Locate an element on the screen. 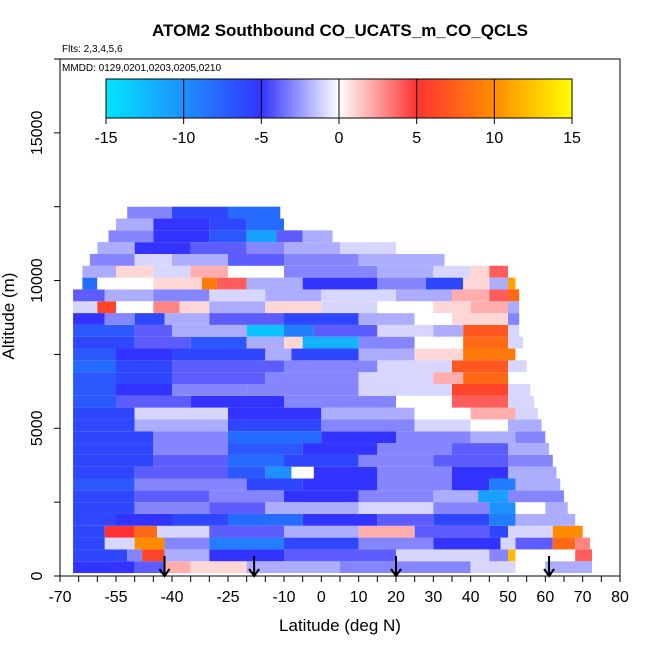 The image size is (650, 650). chart-note: MMDD: 0129,0201,0203,0205,0210 is located at coordinates (141, 68).